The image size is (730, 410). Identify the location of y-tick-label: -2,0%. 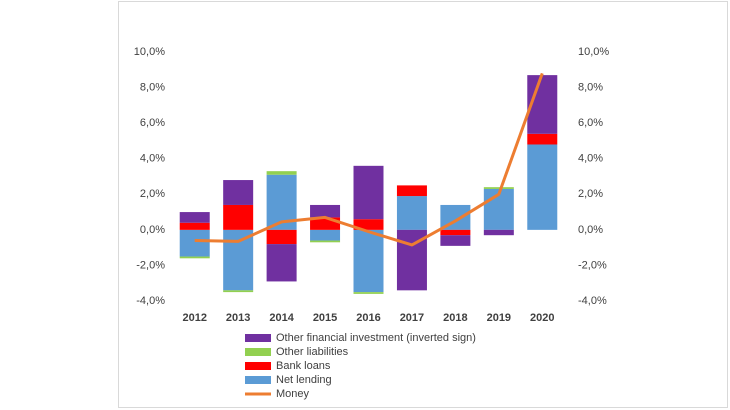
(150, 265).